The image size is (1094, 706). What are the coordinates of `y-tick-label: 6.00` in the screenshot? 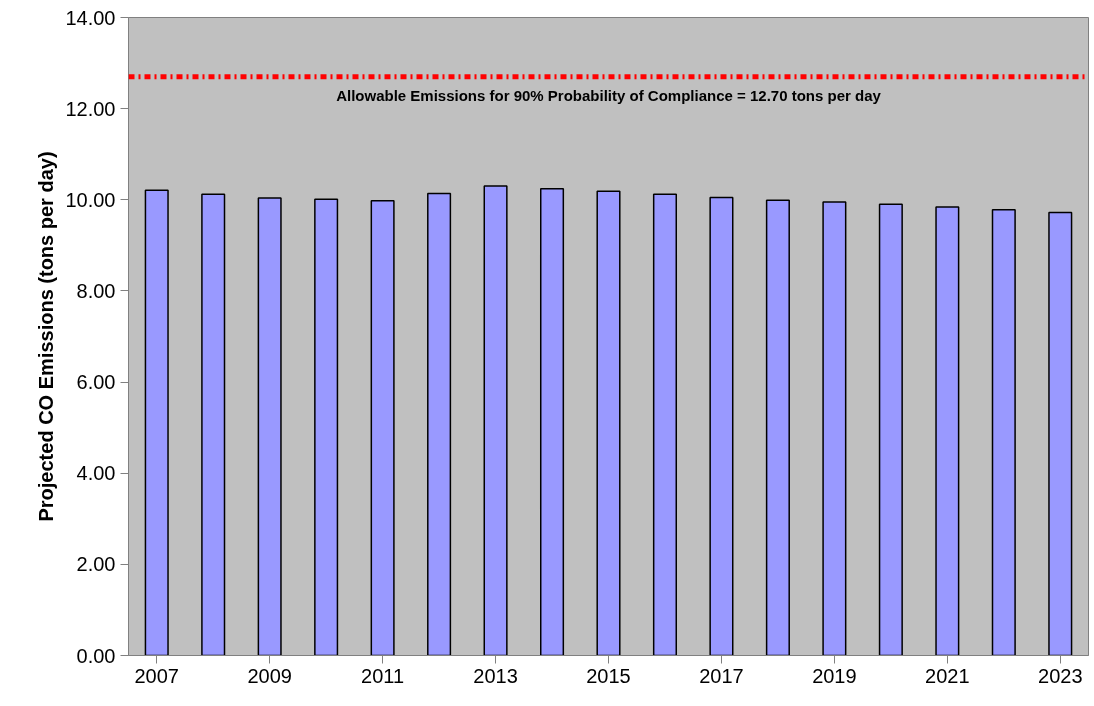 It's located at (96, 382).